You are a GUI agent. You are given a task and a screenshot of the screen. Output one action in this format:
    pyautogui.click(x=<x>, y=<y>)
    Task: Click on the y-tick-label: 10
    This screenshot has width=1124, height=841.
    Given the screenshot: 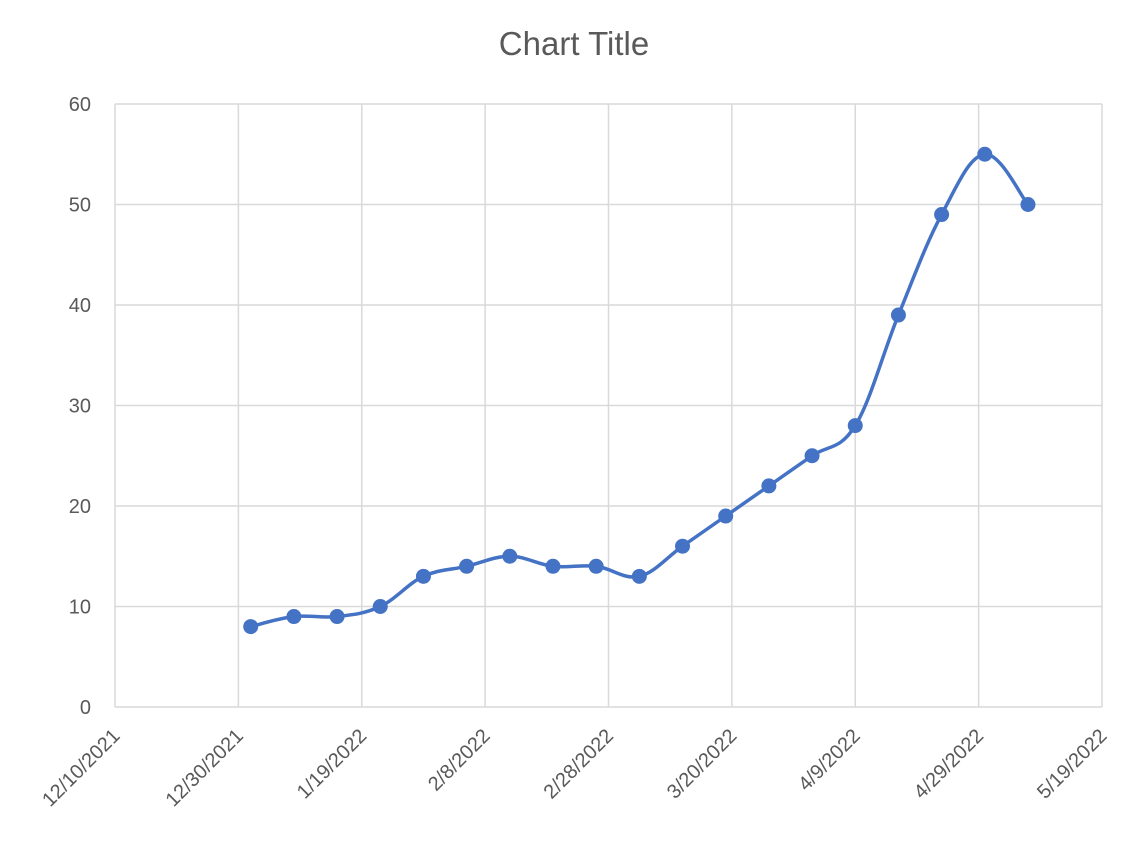 What is the action you would take?
    pyautogui.click(x=80, y=608)
    